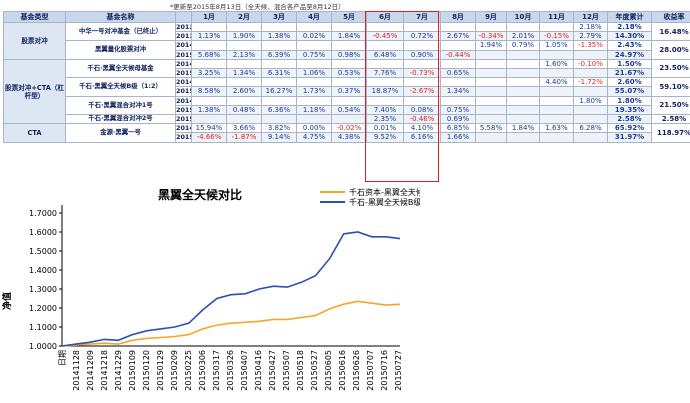  I want to click on legend-label: 千石-黑翼全天候B级, so click(384, 202).